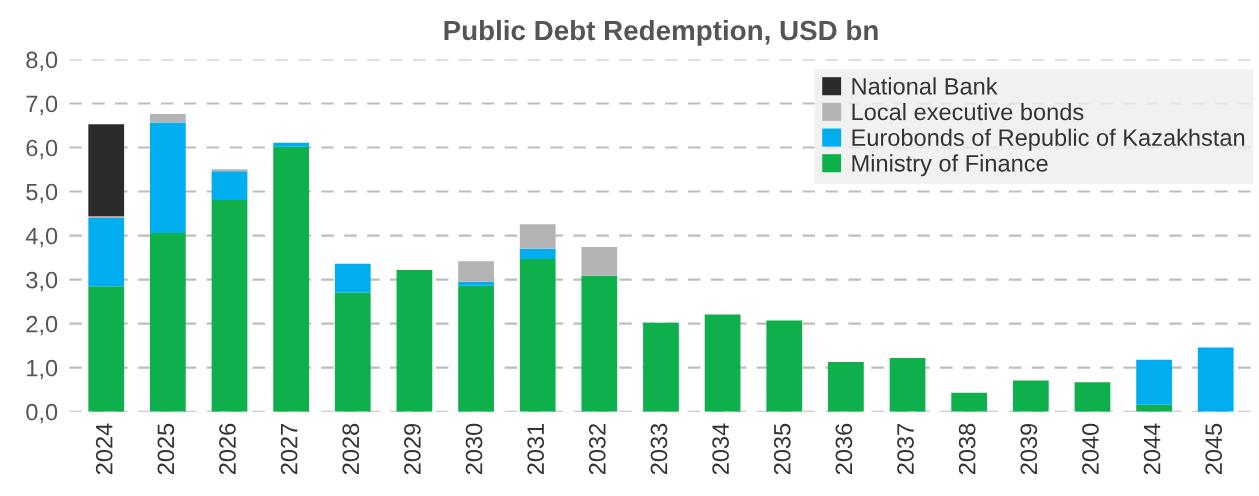 This screenshot has width=1259, height=496. What do you see at coordinates (42, 413) in the screenshot?
I see `y-tick-label: 0,0` at bounding box center [42, 413].